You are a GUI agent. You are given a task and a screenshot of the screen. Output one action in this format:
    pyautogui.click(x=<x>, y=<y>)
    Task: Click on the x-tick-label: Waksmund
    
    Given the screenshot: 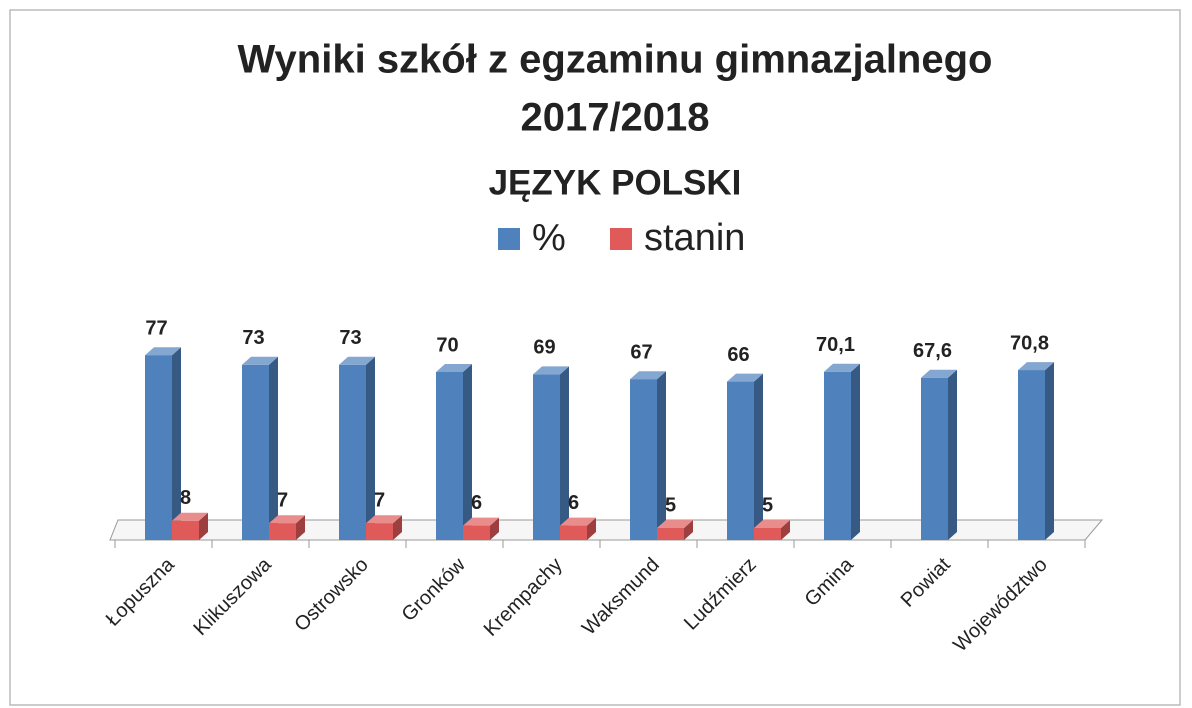 What is the action you would take?
    pyautogui.click(x=621, y=597)
    